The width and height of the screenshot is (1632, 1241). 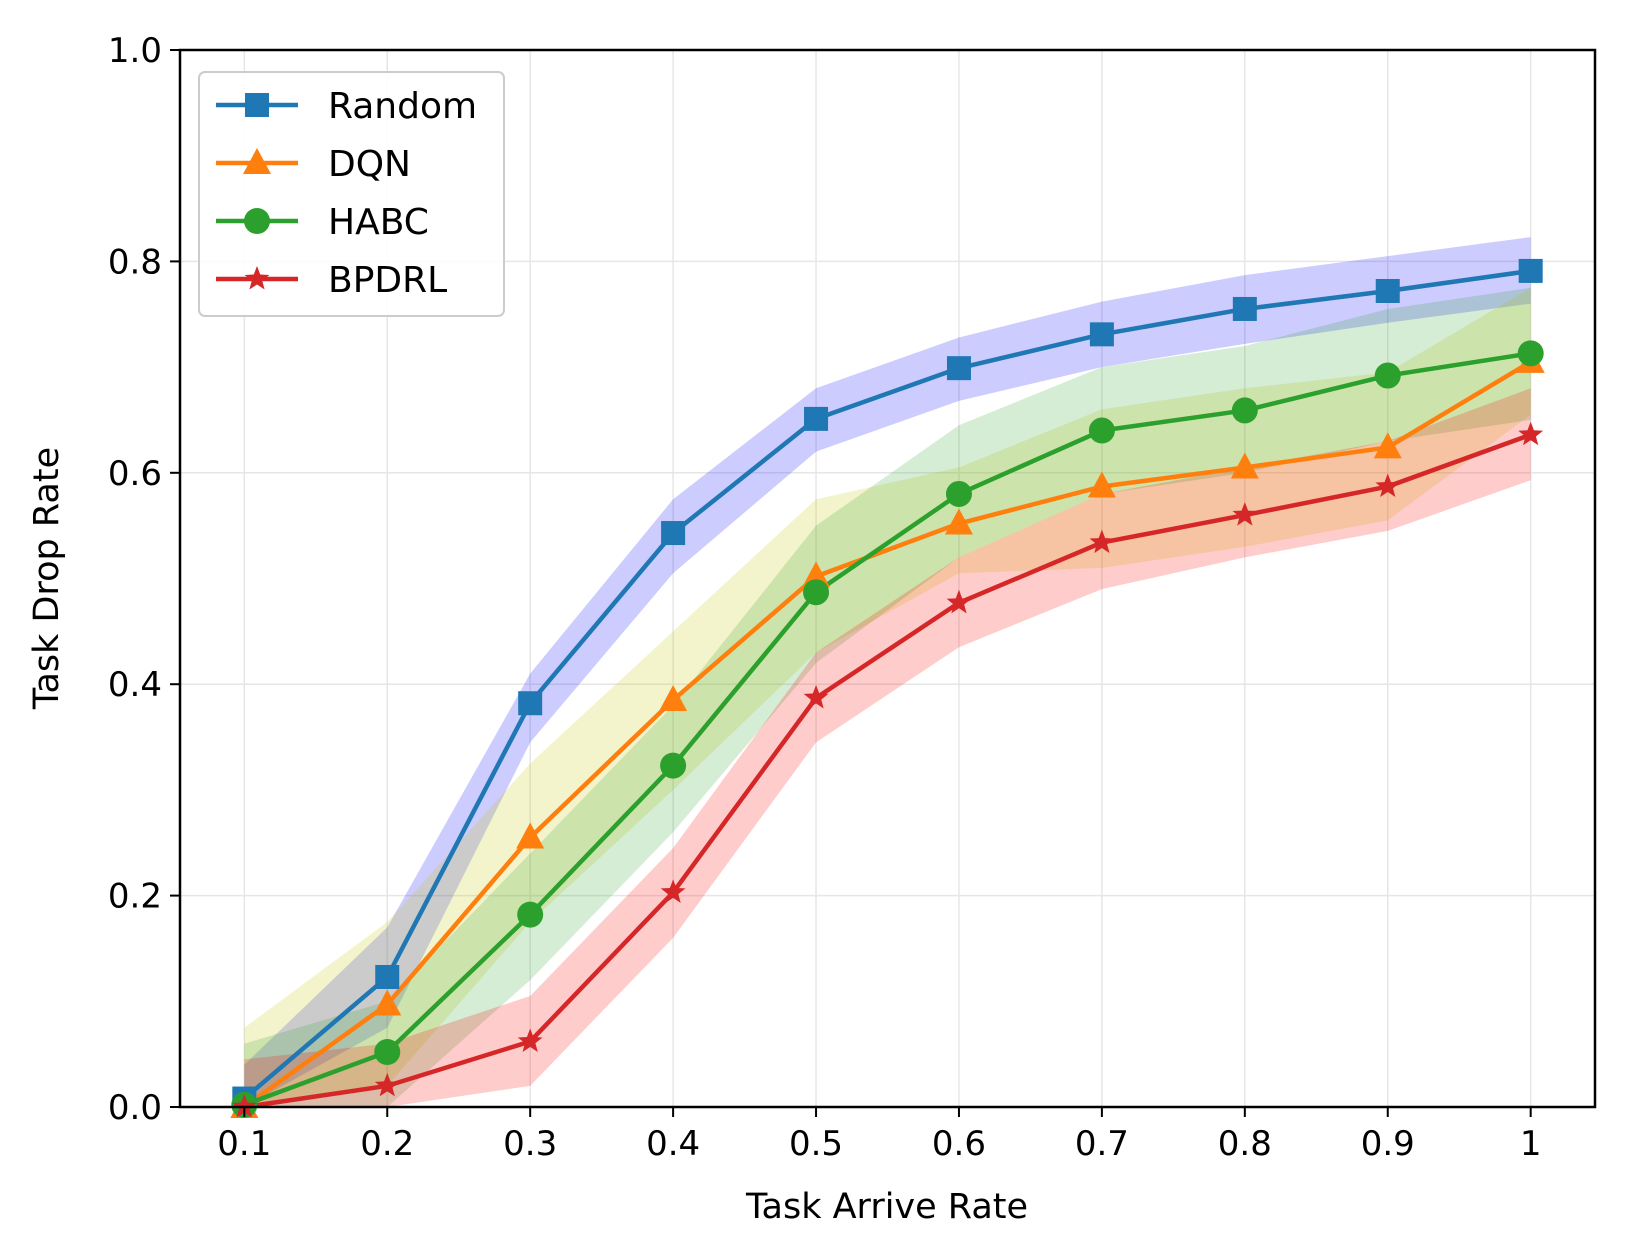 I want to click on legend-label-random: Random, so click(x=402, y=106).